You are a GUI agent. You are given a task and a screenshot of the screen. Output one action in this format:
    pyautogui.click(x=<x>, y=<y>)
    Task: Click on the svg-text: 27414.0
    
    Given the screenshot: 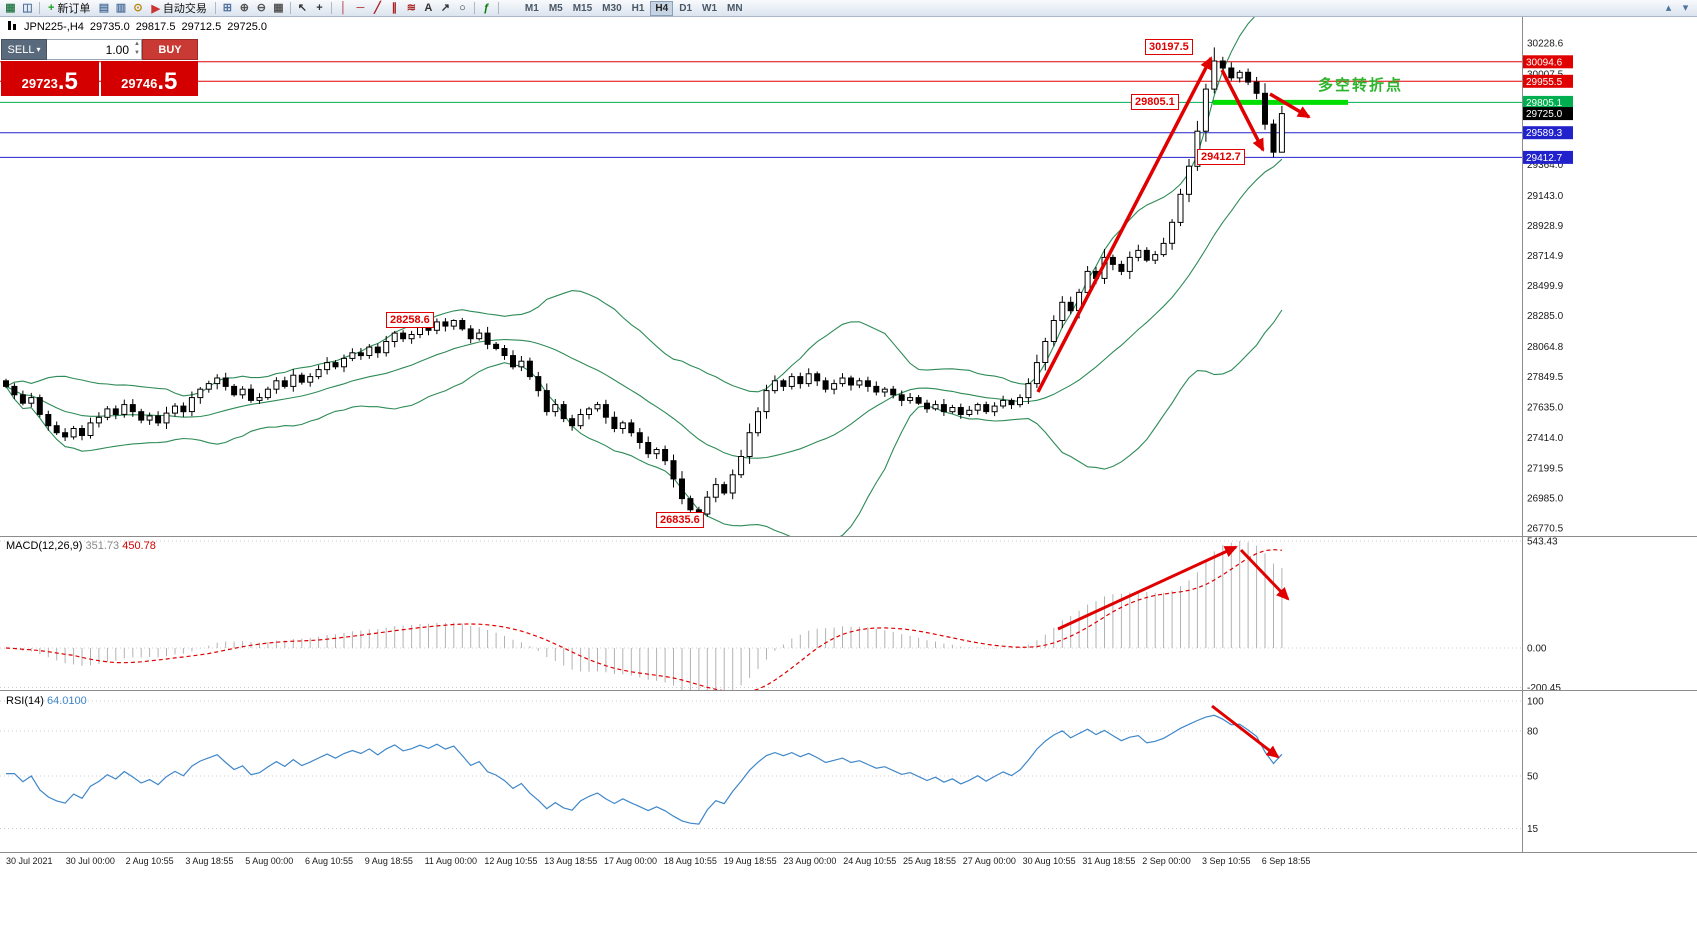 What is the action you would take?
    pyautogui.click(x=1545, y=438)
    